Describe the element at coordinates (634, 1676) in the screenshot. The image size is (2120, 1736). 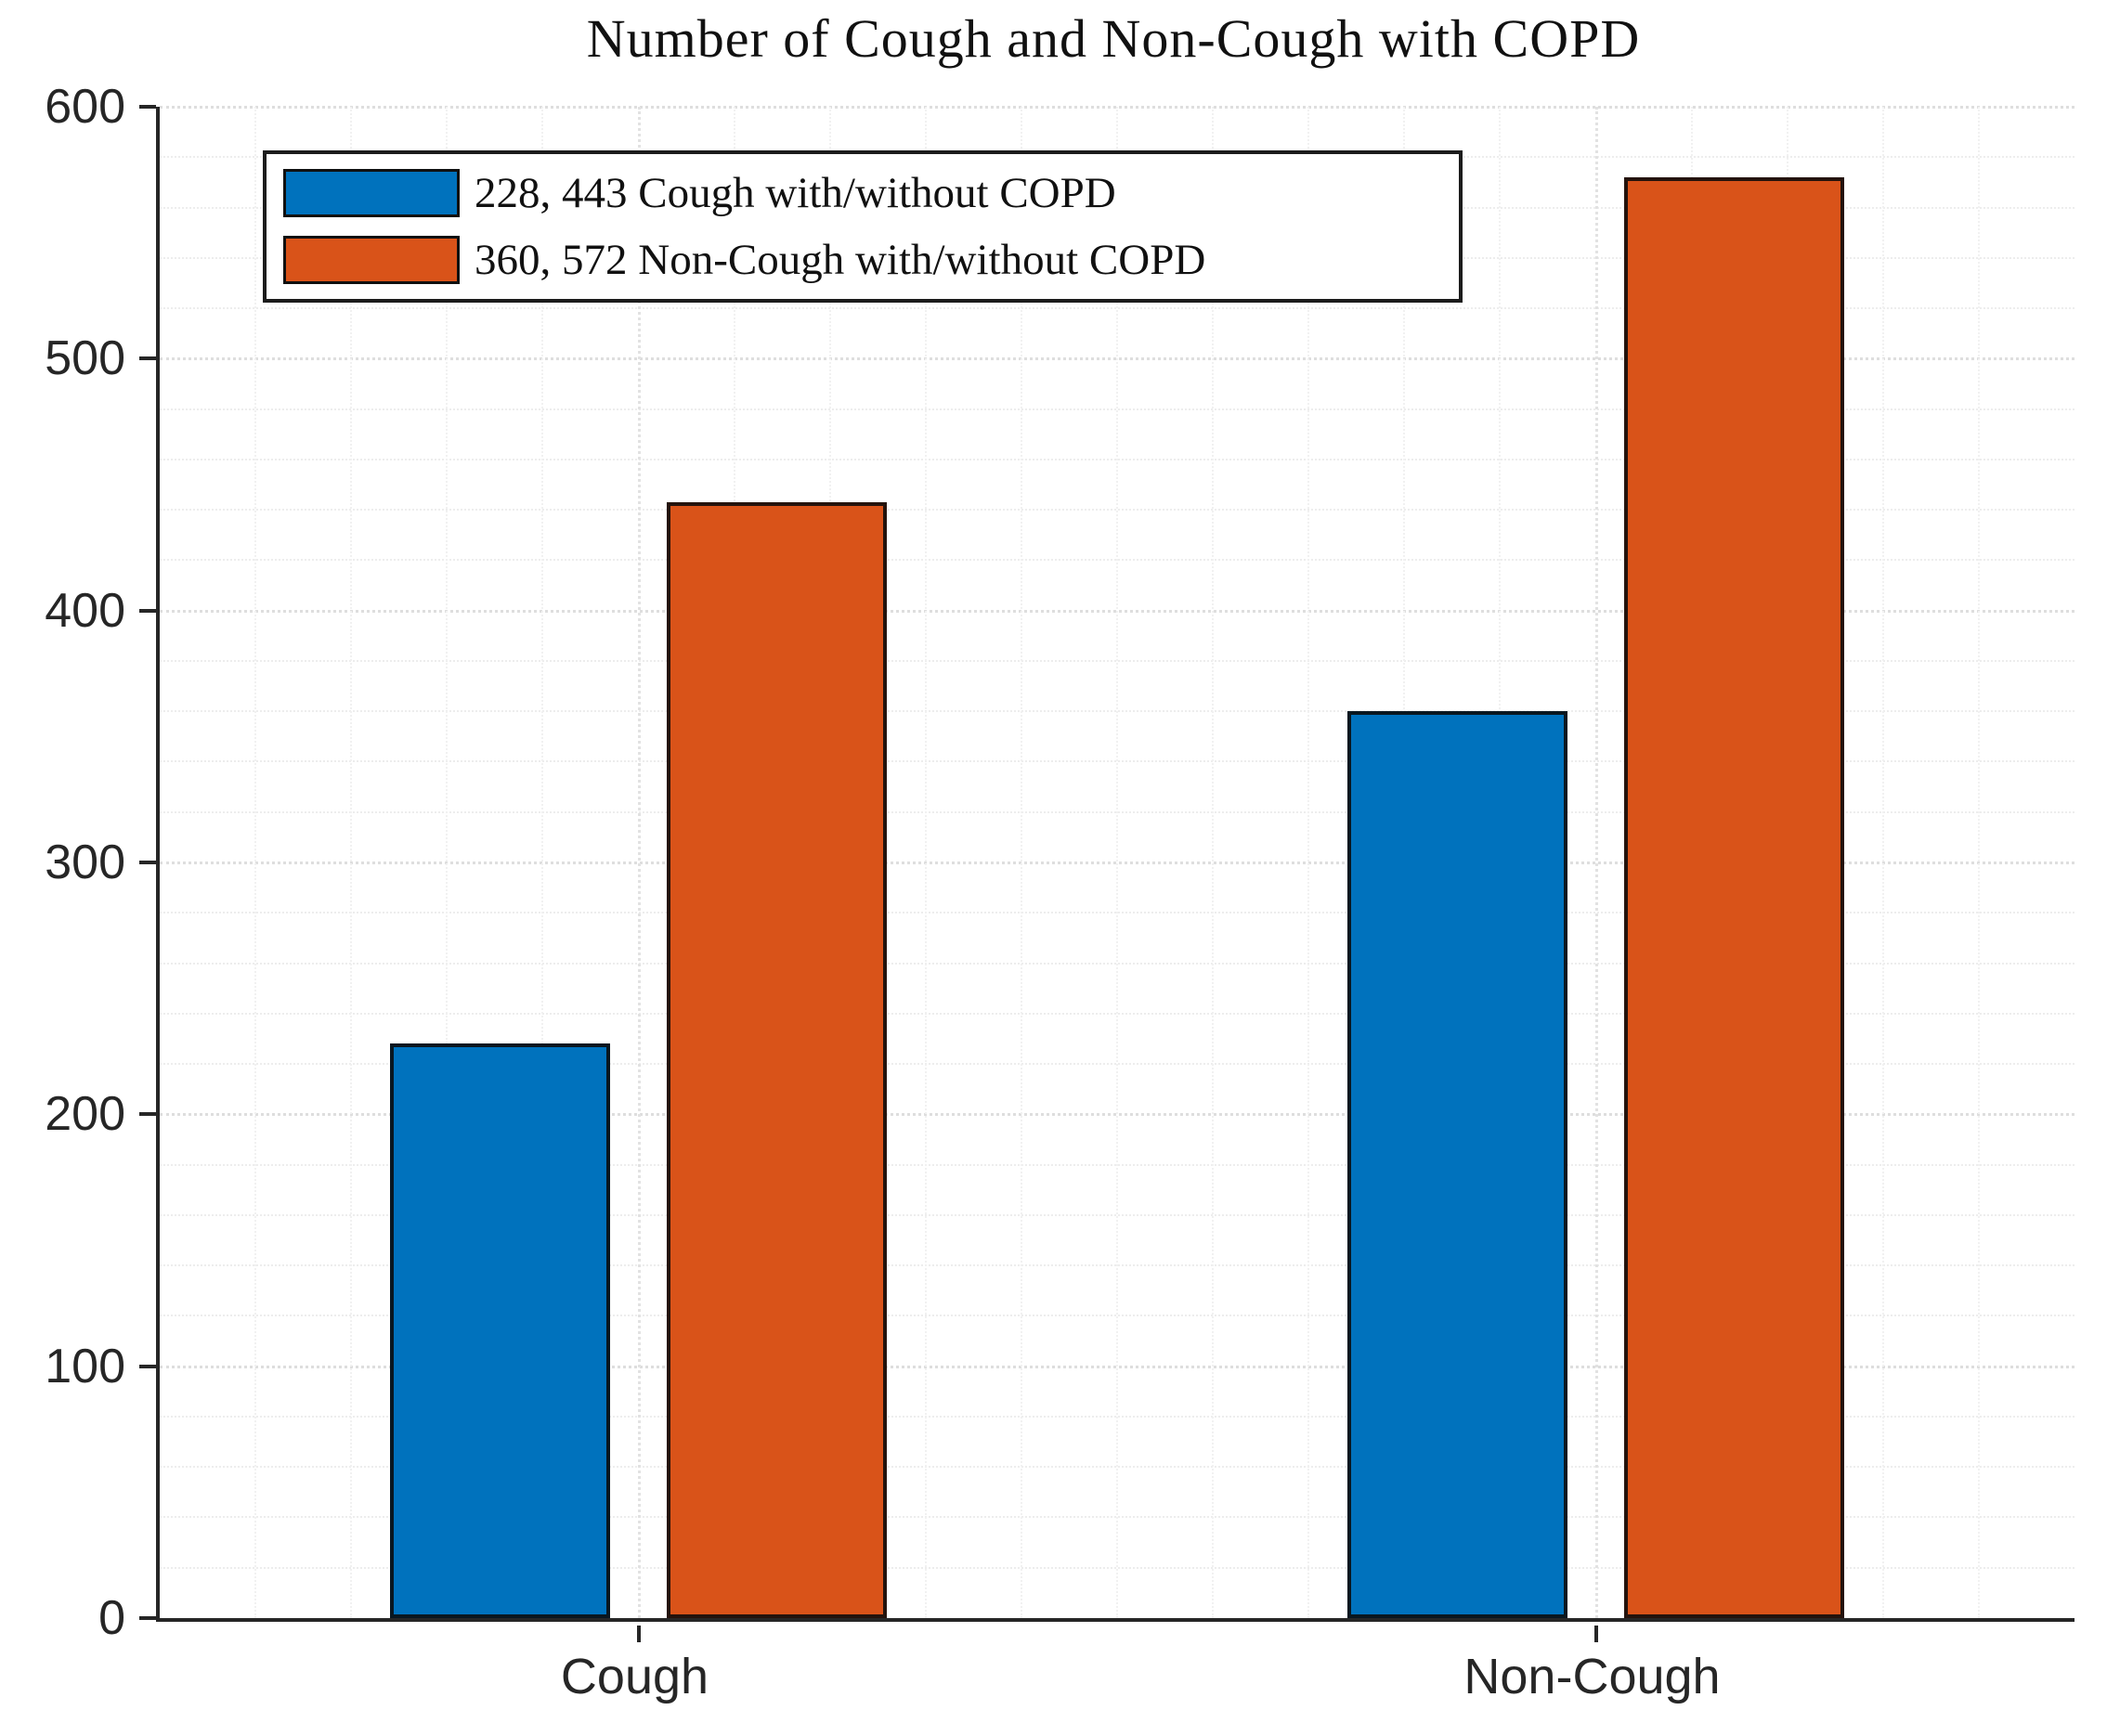
I see `x-tick-label: Cough` at that location.